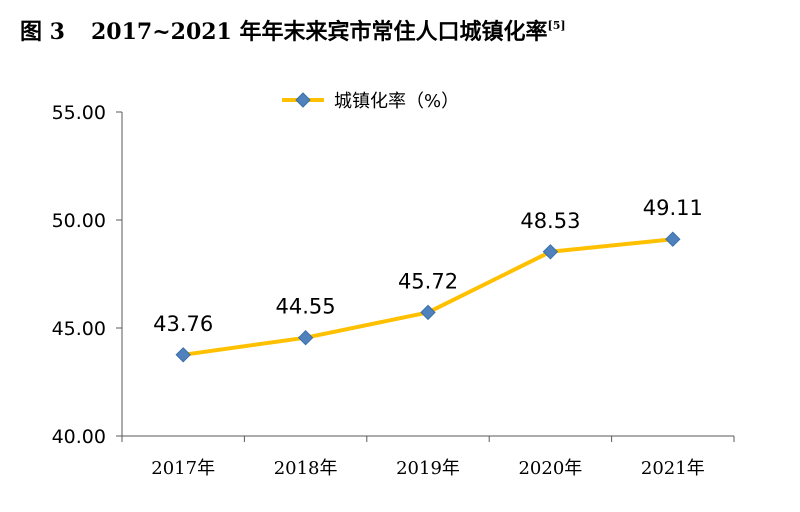  I want to click on legend-marker, so click(303, 100).